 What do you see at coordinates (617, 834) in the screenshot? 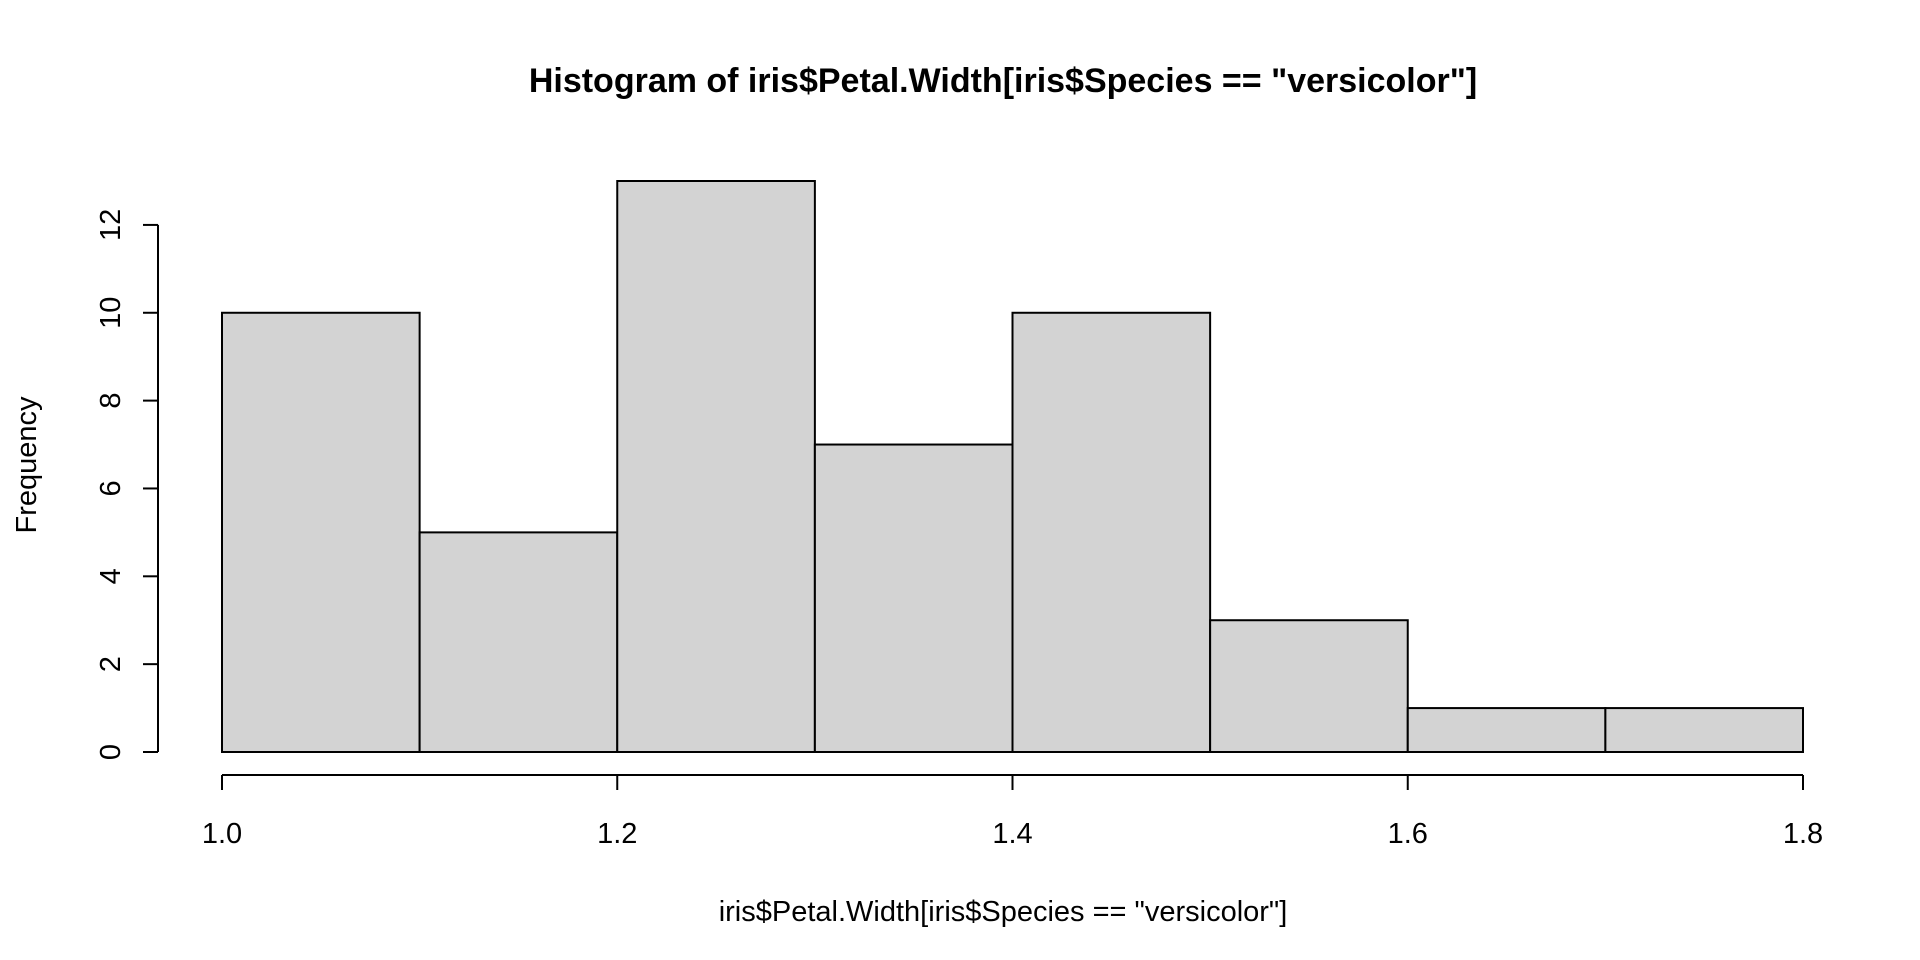
I see `x-tick-label: 1.2` at bounding box center [617, 834].